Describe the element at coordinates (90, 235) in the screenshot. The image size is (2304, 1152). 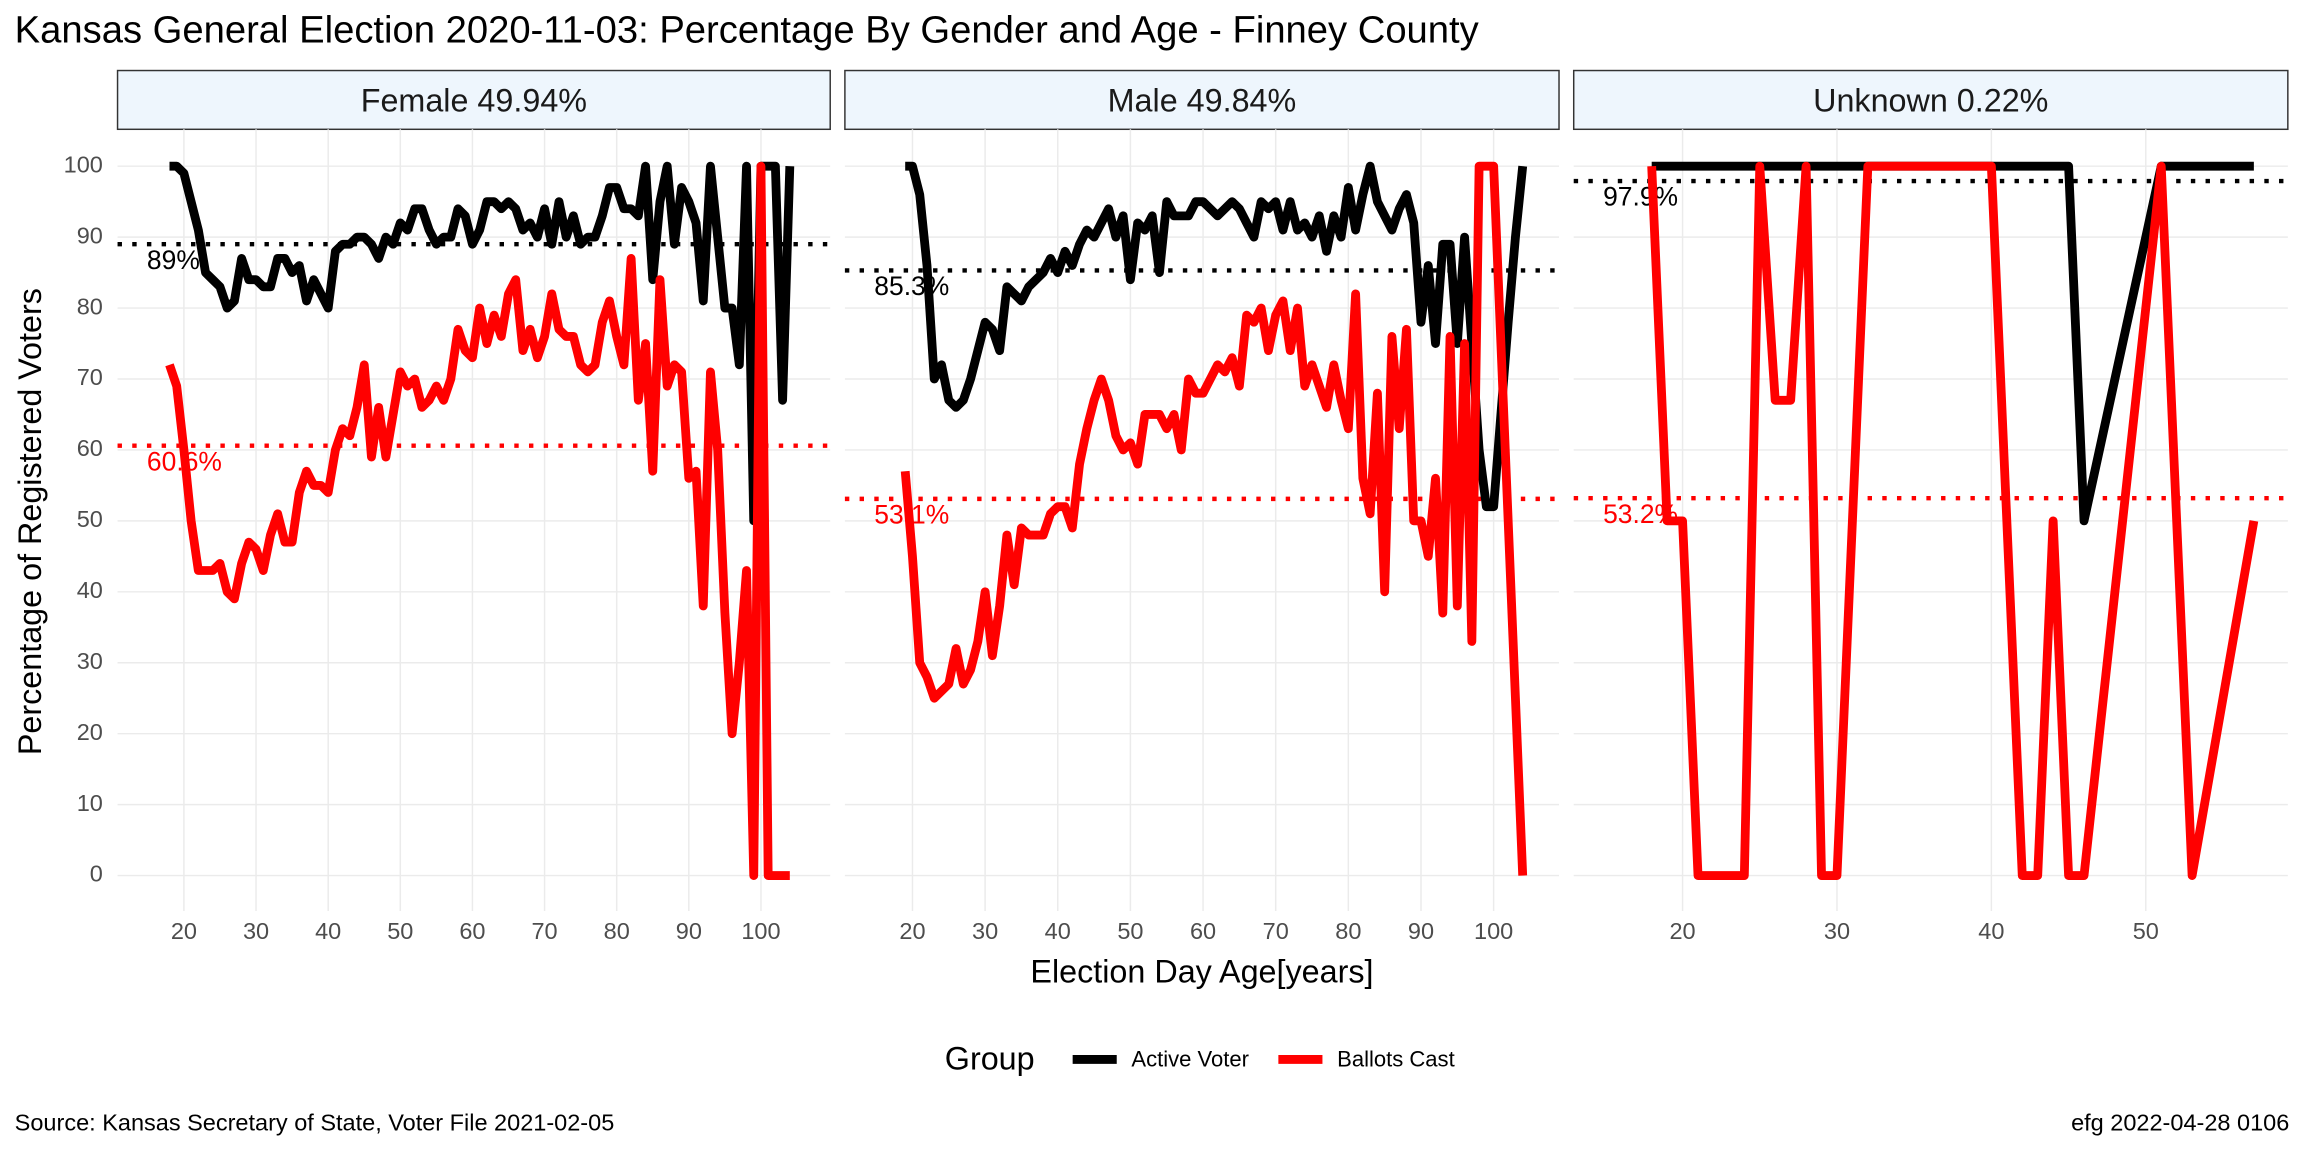
I see `y-tick-label: 90` at that location.